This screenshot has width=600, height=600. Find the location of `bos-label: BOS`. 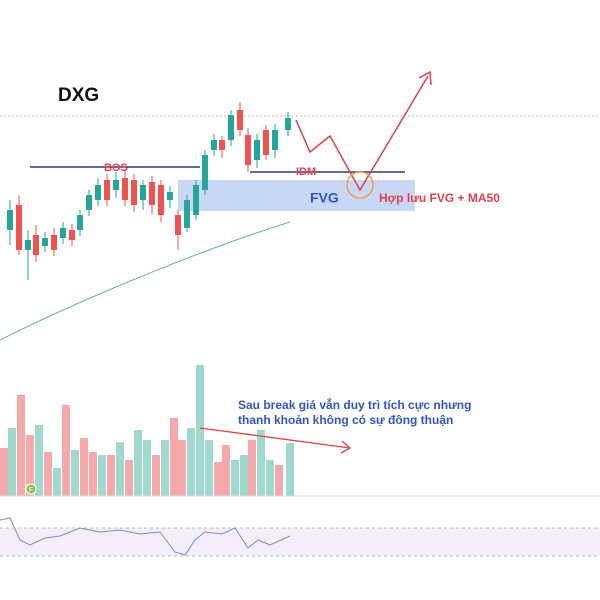

bos-label: BOS is located at coordinates (116, 168).